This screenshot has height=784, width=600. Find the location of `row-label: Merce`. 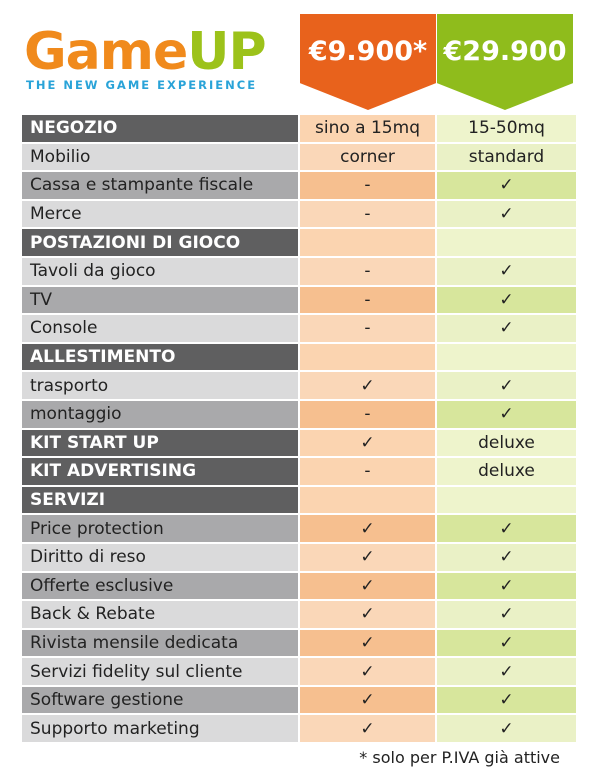

row-label: Merce is located at coordinates (160, 214).